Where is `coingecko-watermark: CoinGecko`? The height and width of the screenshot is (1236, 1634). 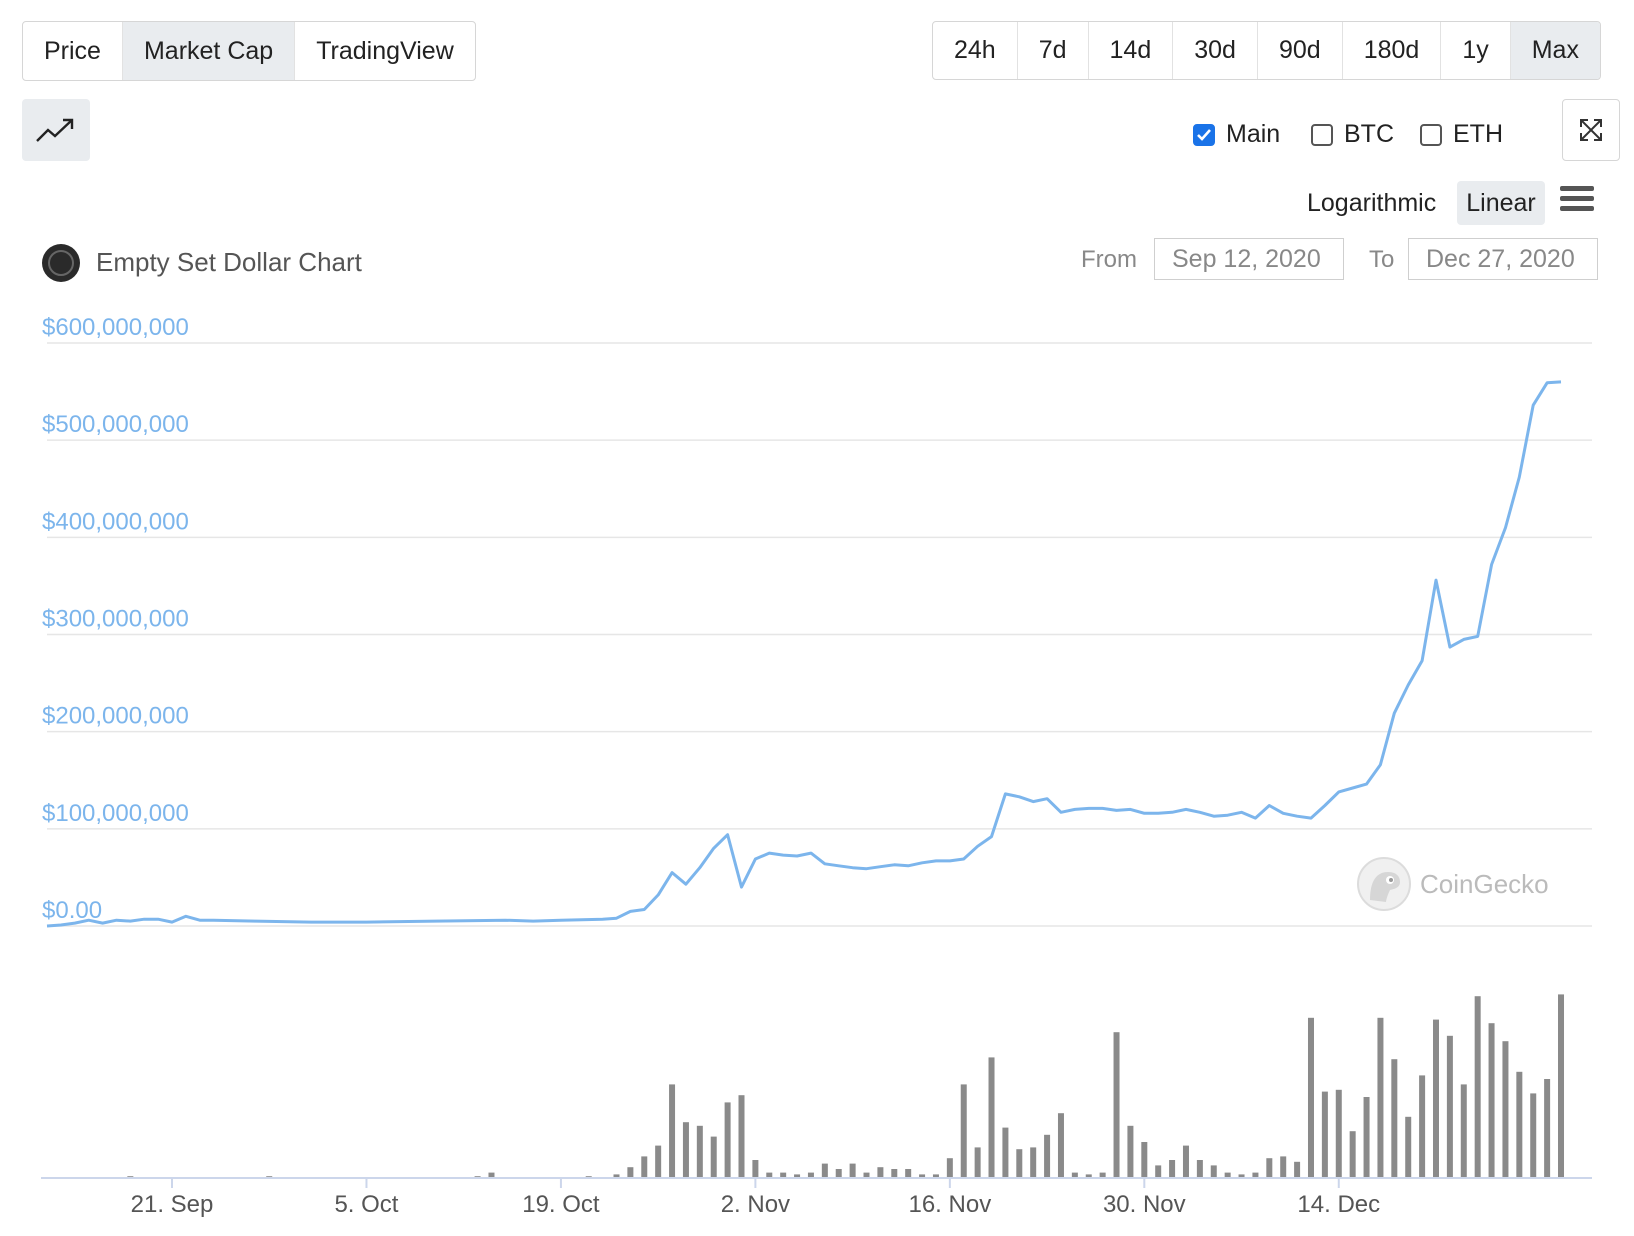 coingecko-watermark: CoinGecko is located at coordinates (1452, 884).